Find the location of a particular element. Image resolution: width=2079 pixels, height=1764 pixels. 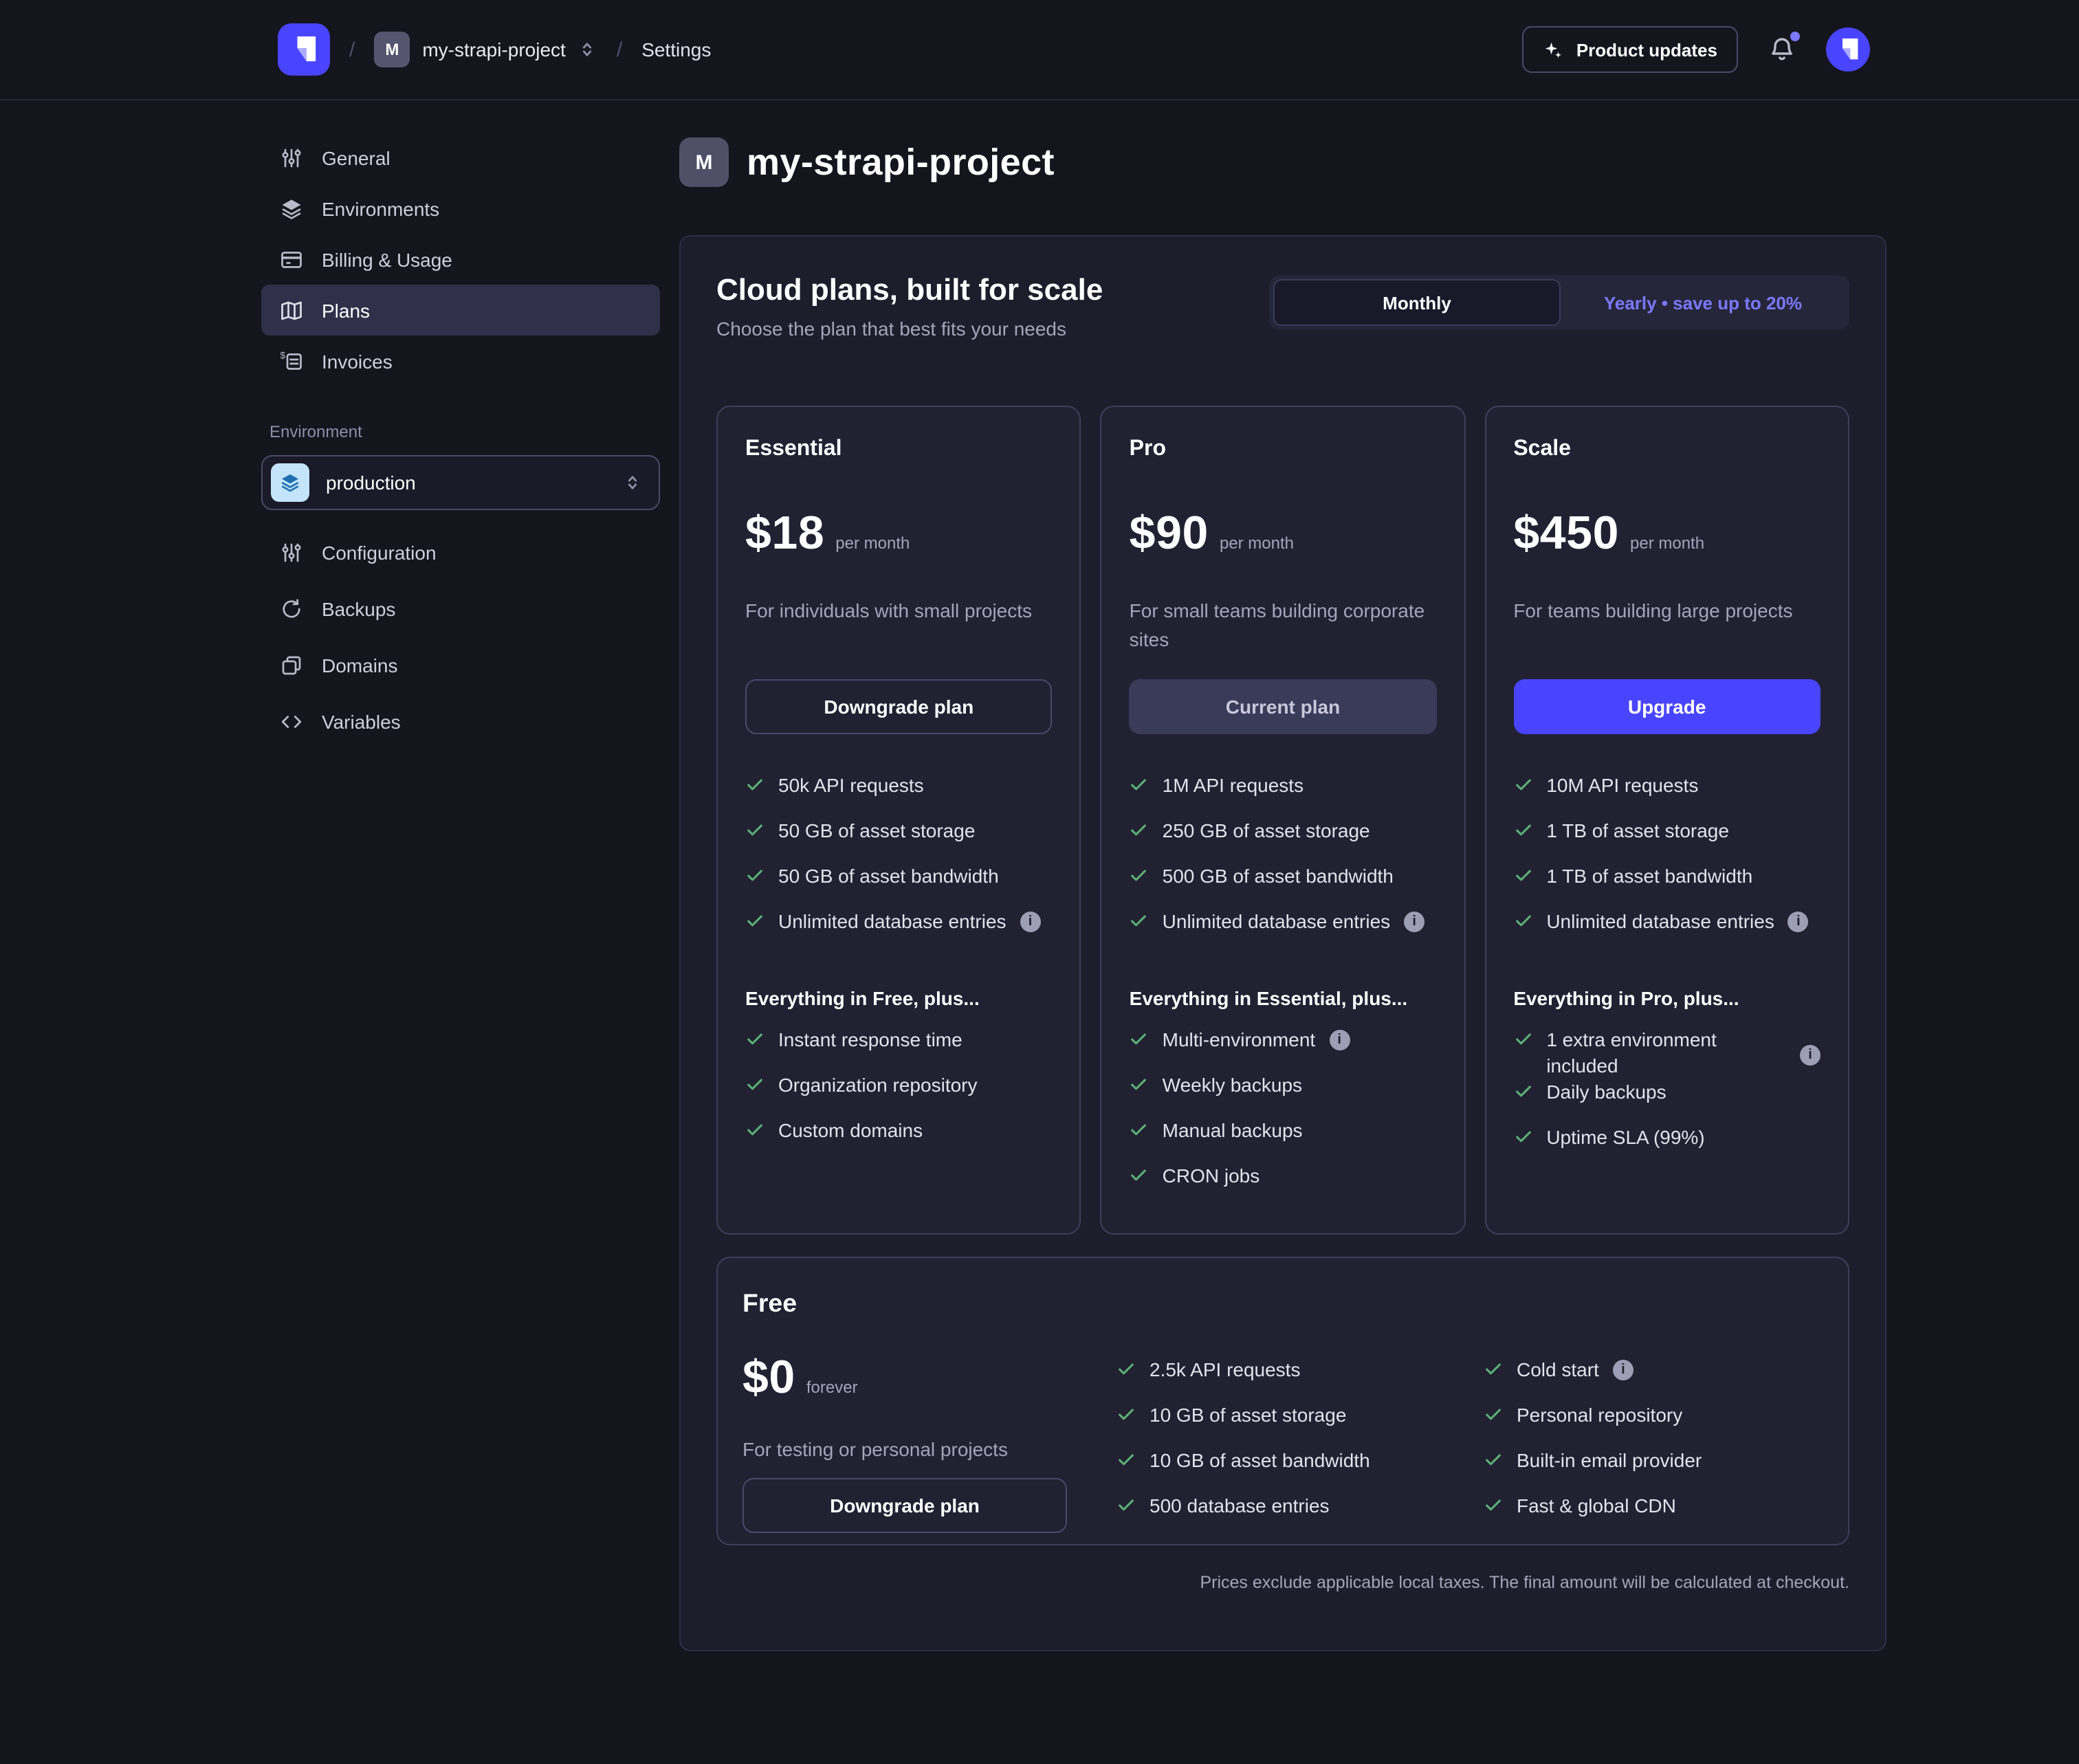

feature-label: 1M API requests is located at coordinates (1233, 785).